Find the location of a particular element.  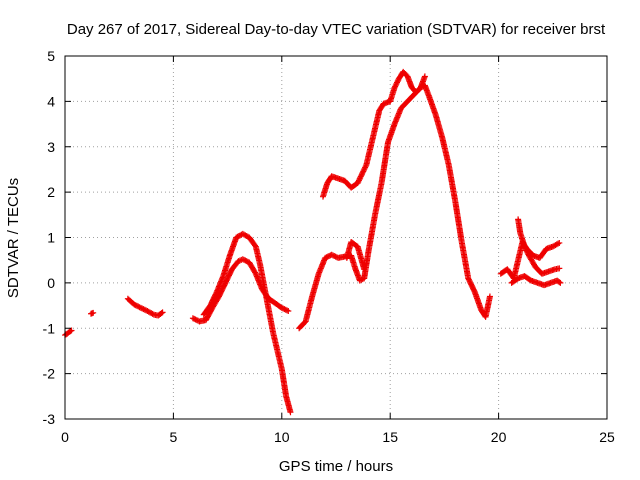

series-seg10 is located at coordinates (539, 246).